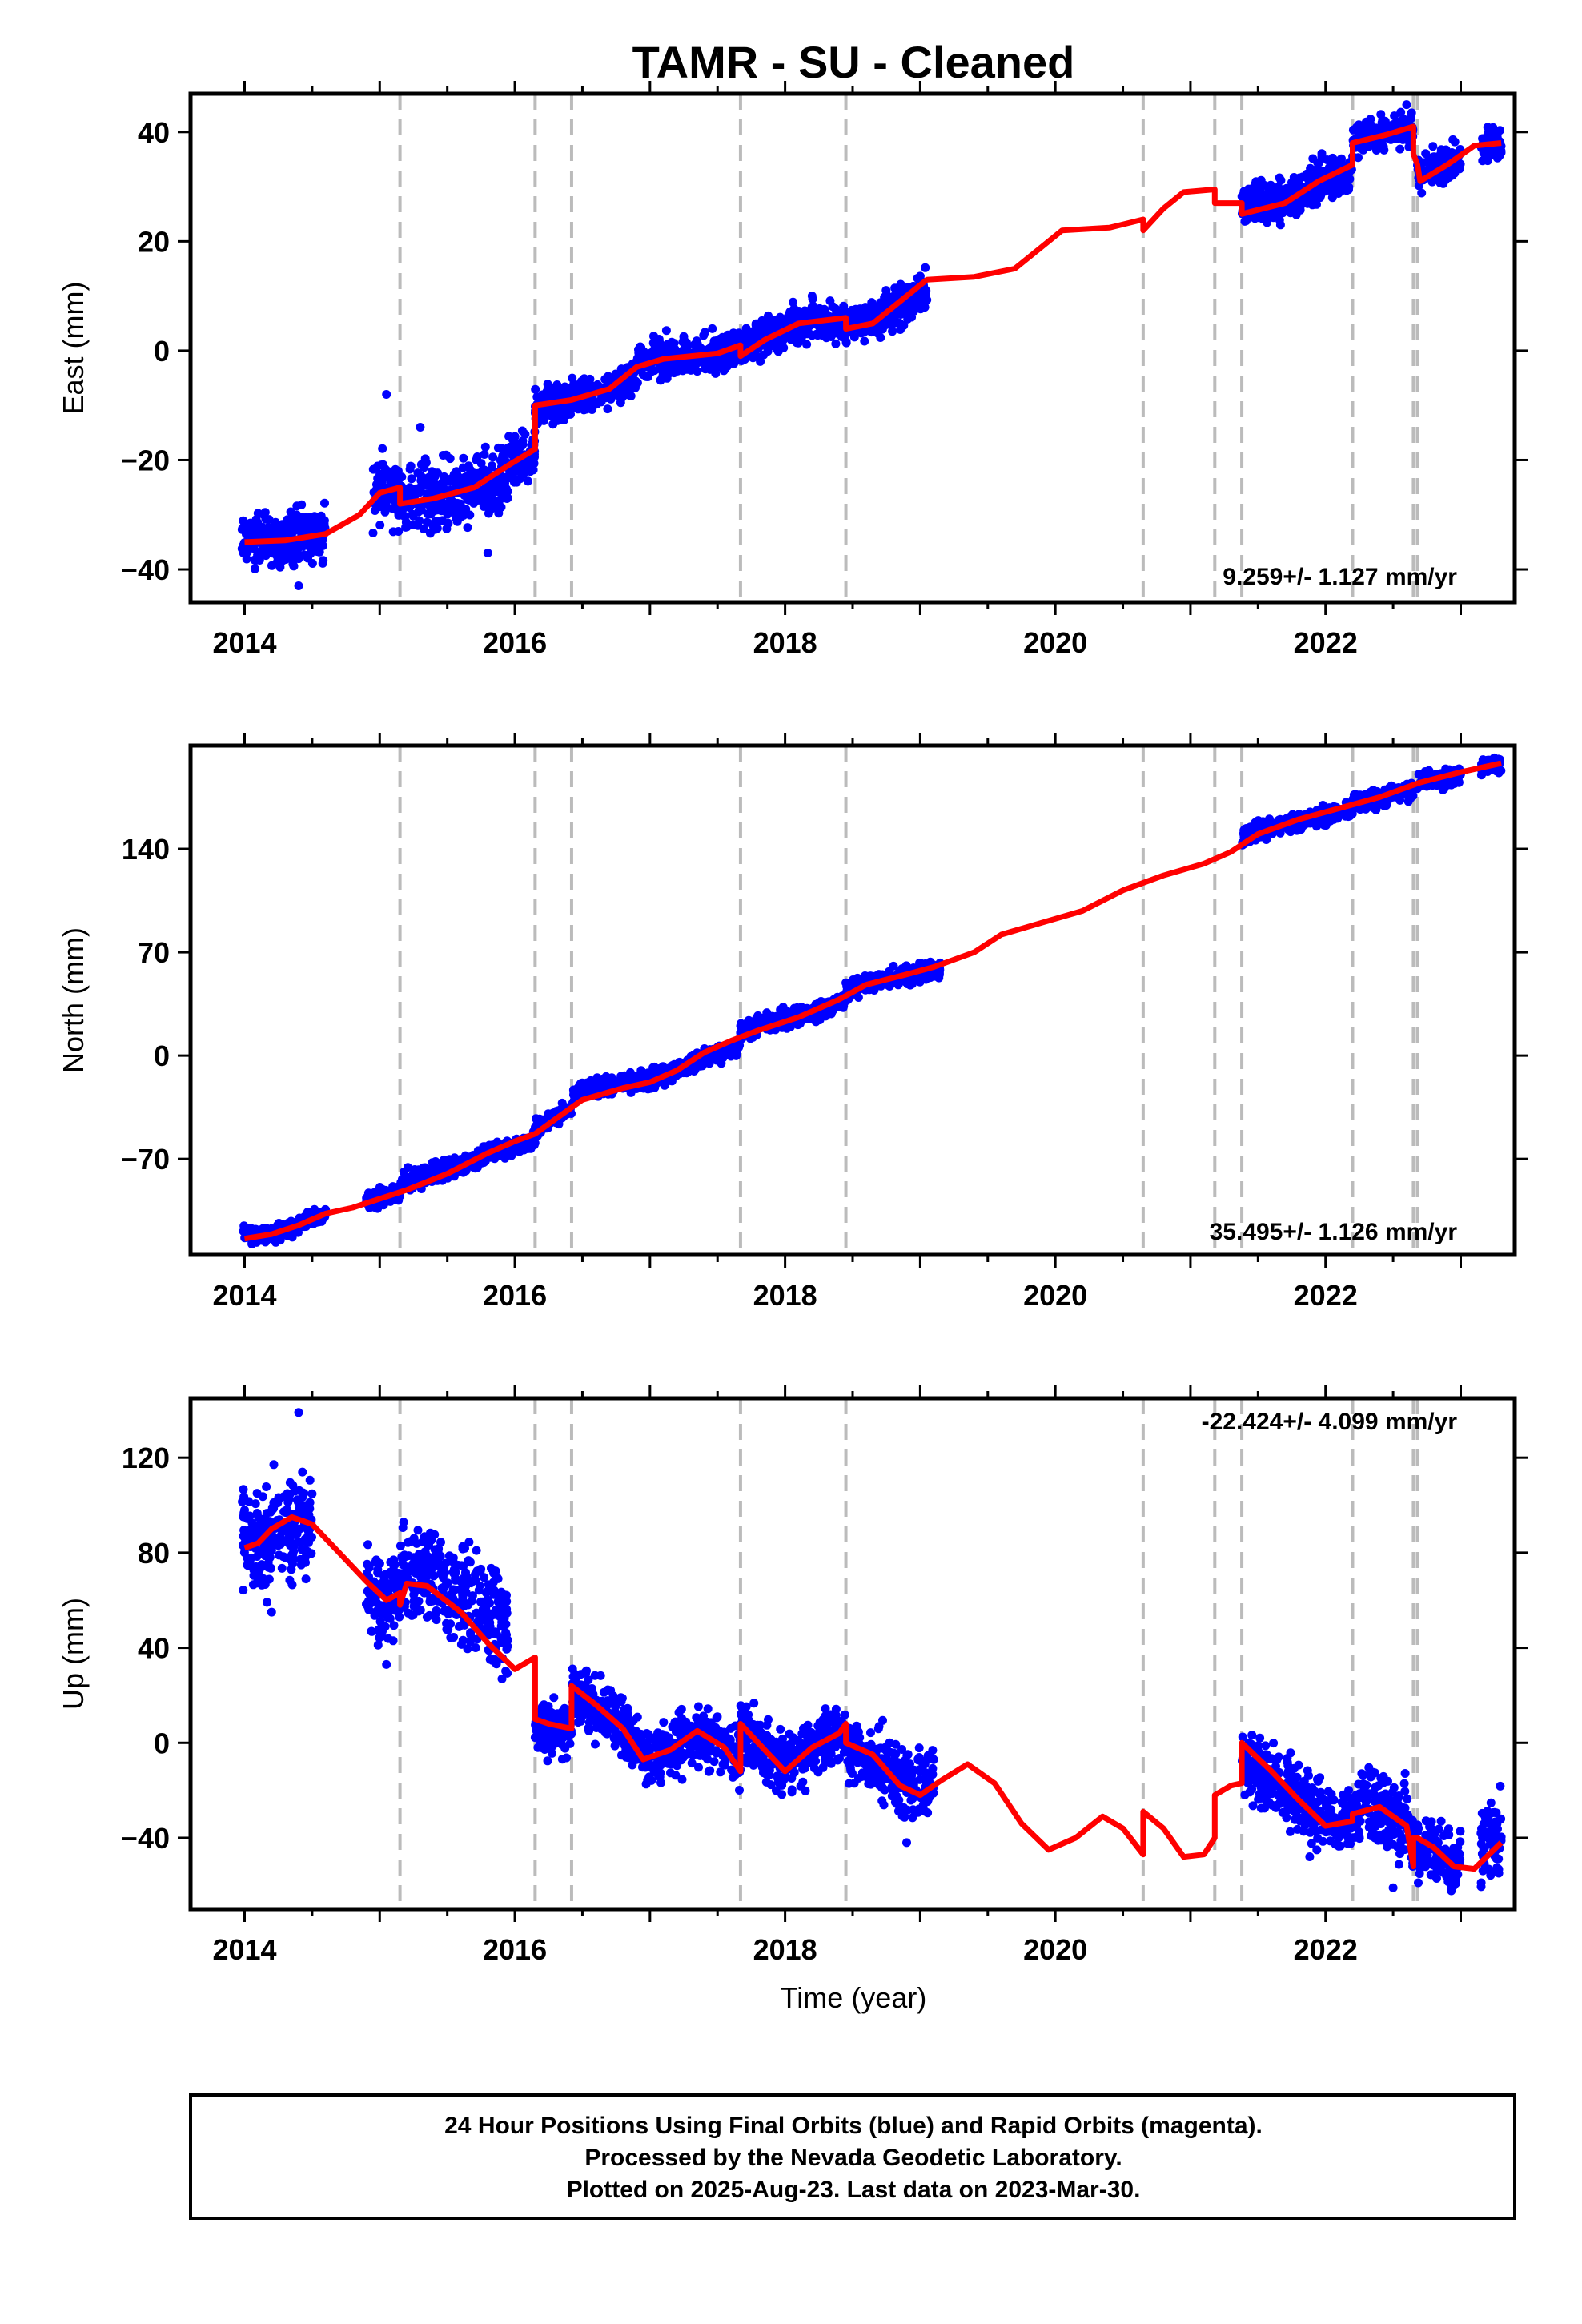  Describe the element at coordinates (873, 334) in the screenshot. I see `model-line` at that location.